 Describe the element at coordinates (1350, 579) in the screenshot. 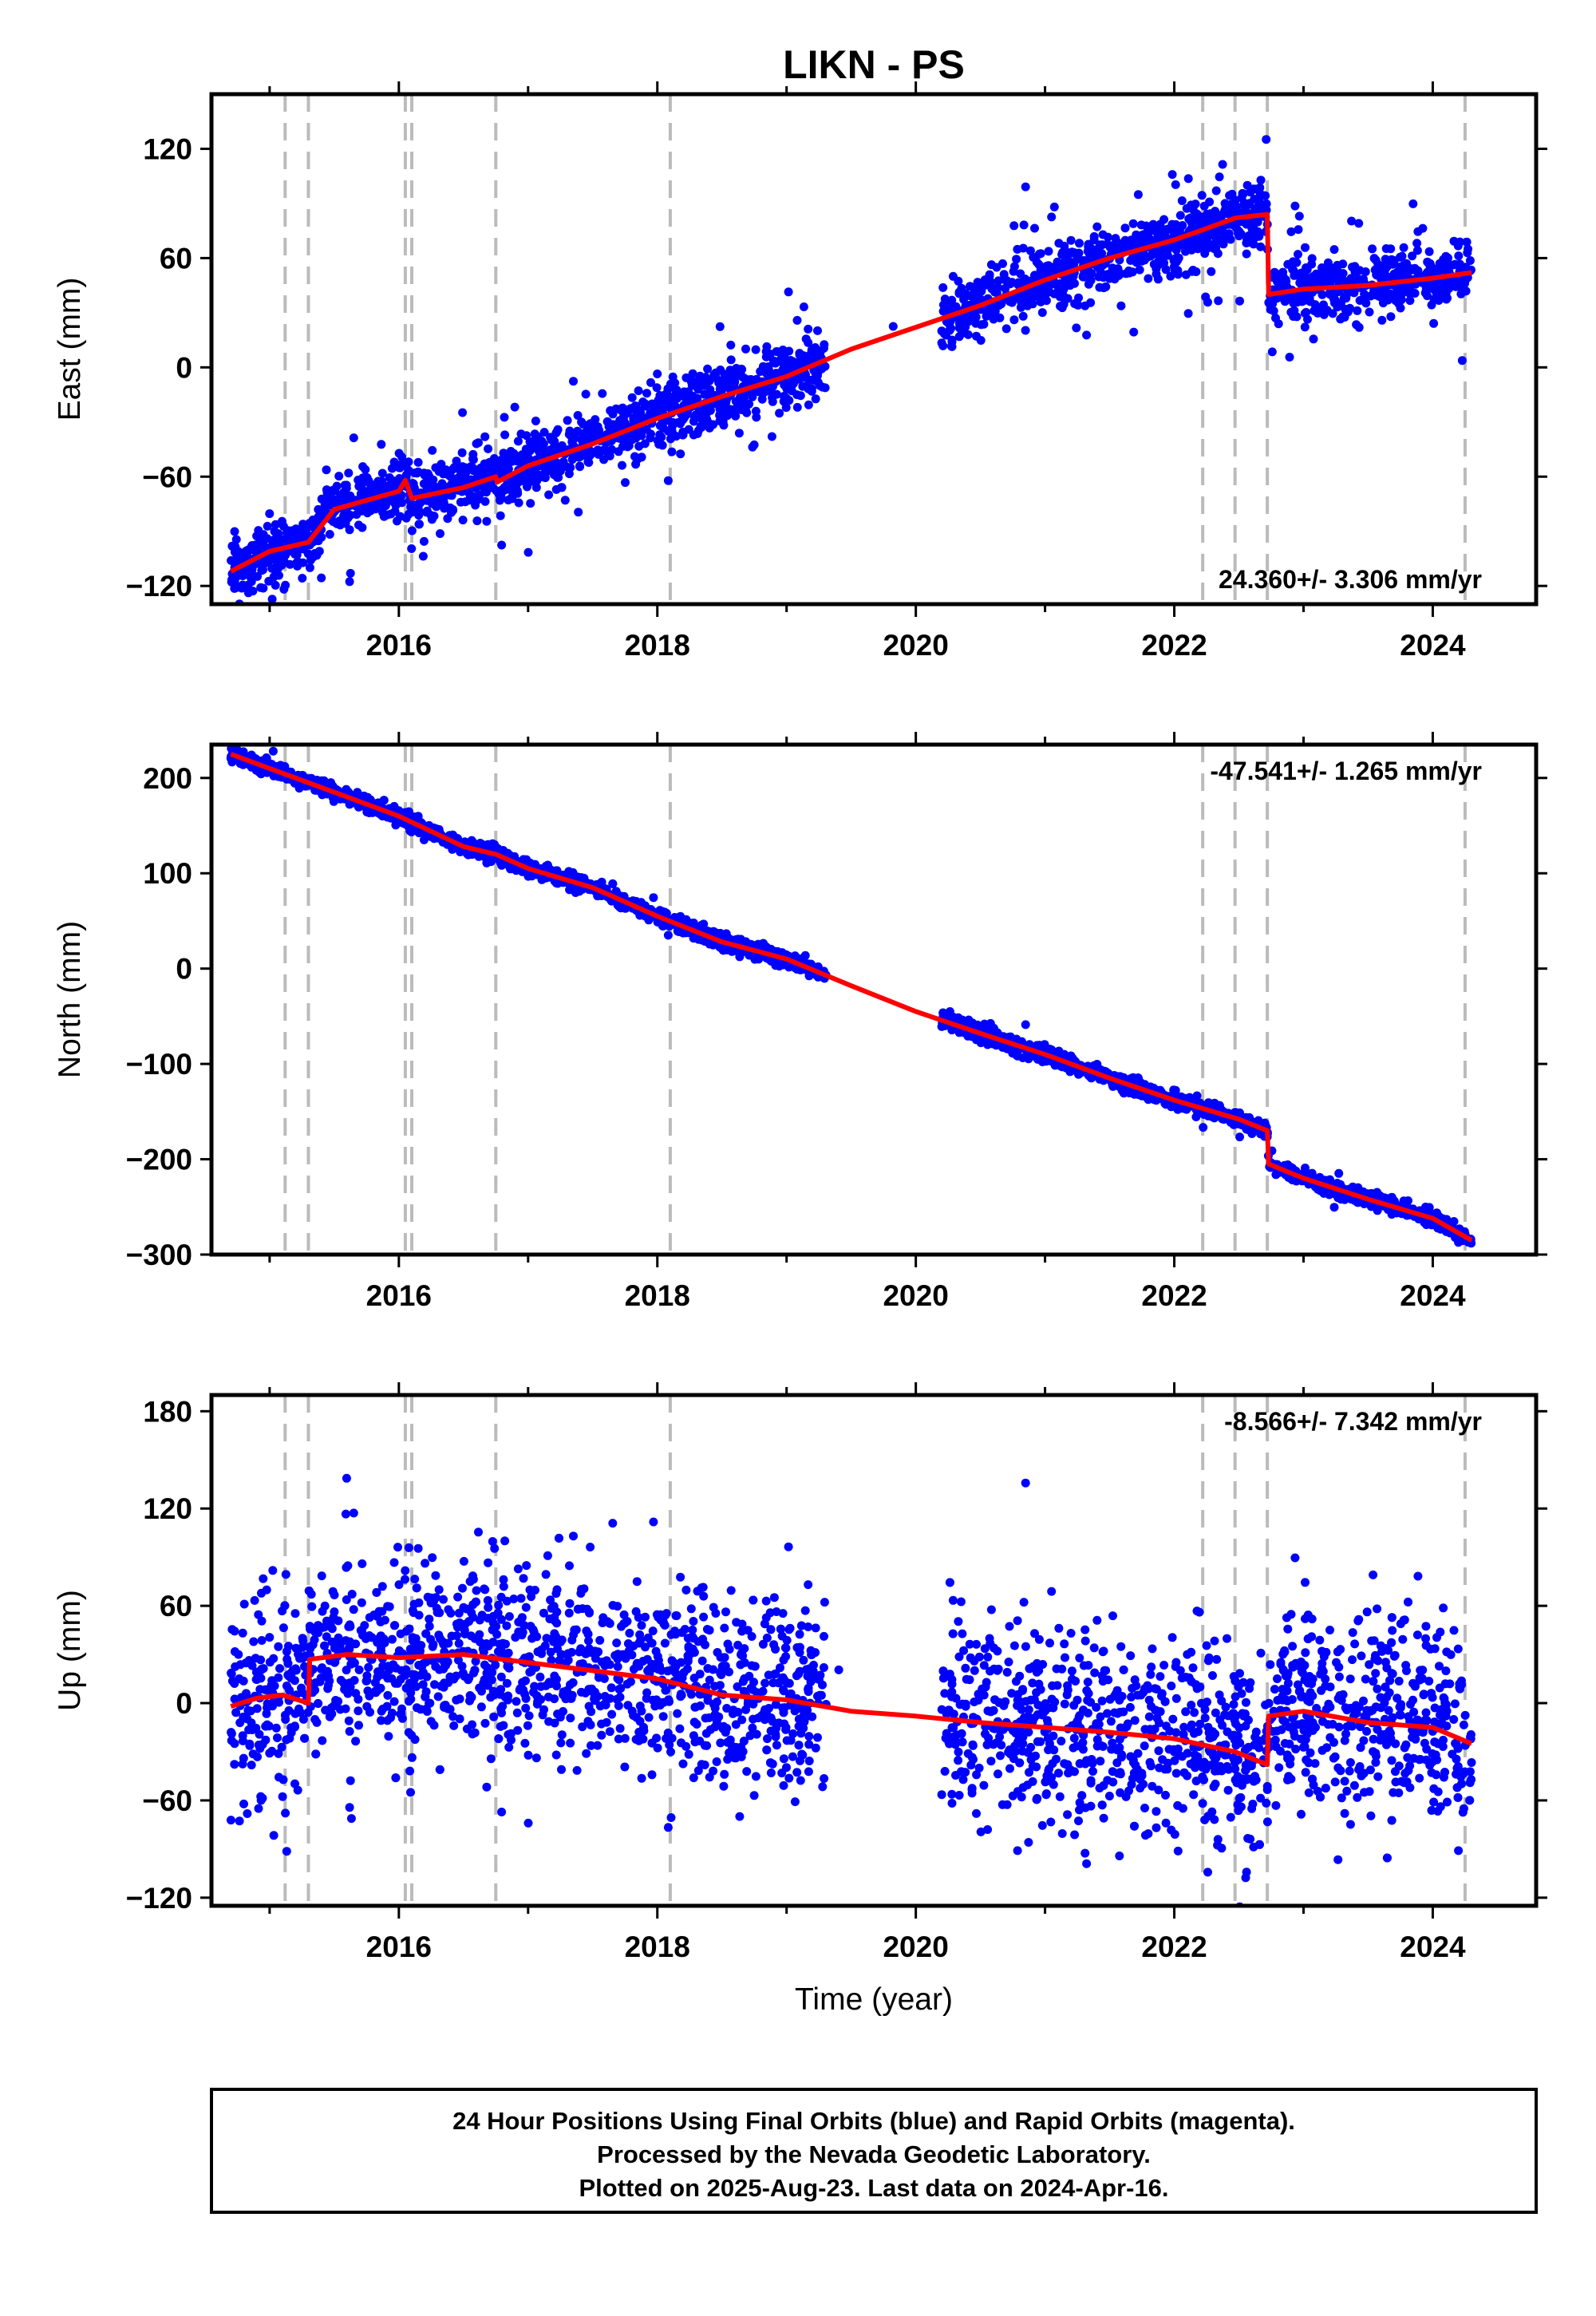

I see `rate-label: 24.360+/- 3.306 mm/yr` at that location.